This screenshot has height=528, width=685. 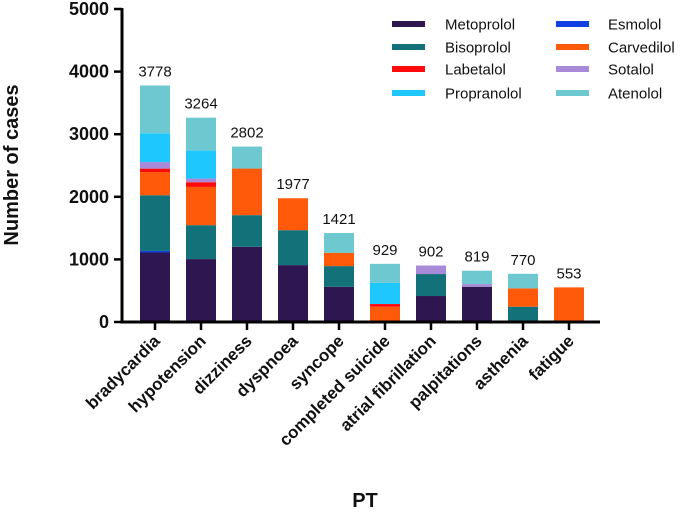 What do you see at coordinates (89, 134) in the screenshot?
I see `y-tick-label: 3000` at bounding box center [89, 134].